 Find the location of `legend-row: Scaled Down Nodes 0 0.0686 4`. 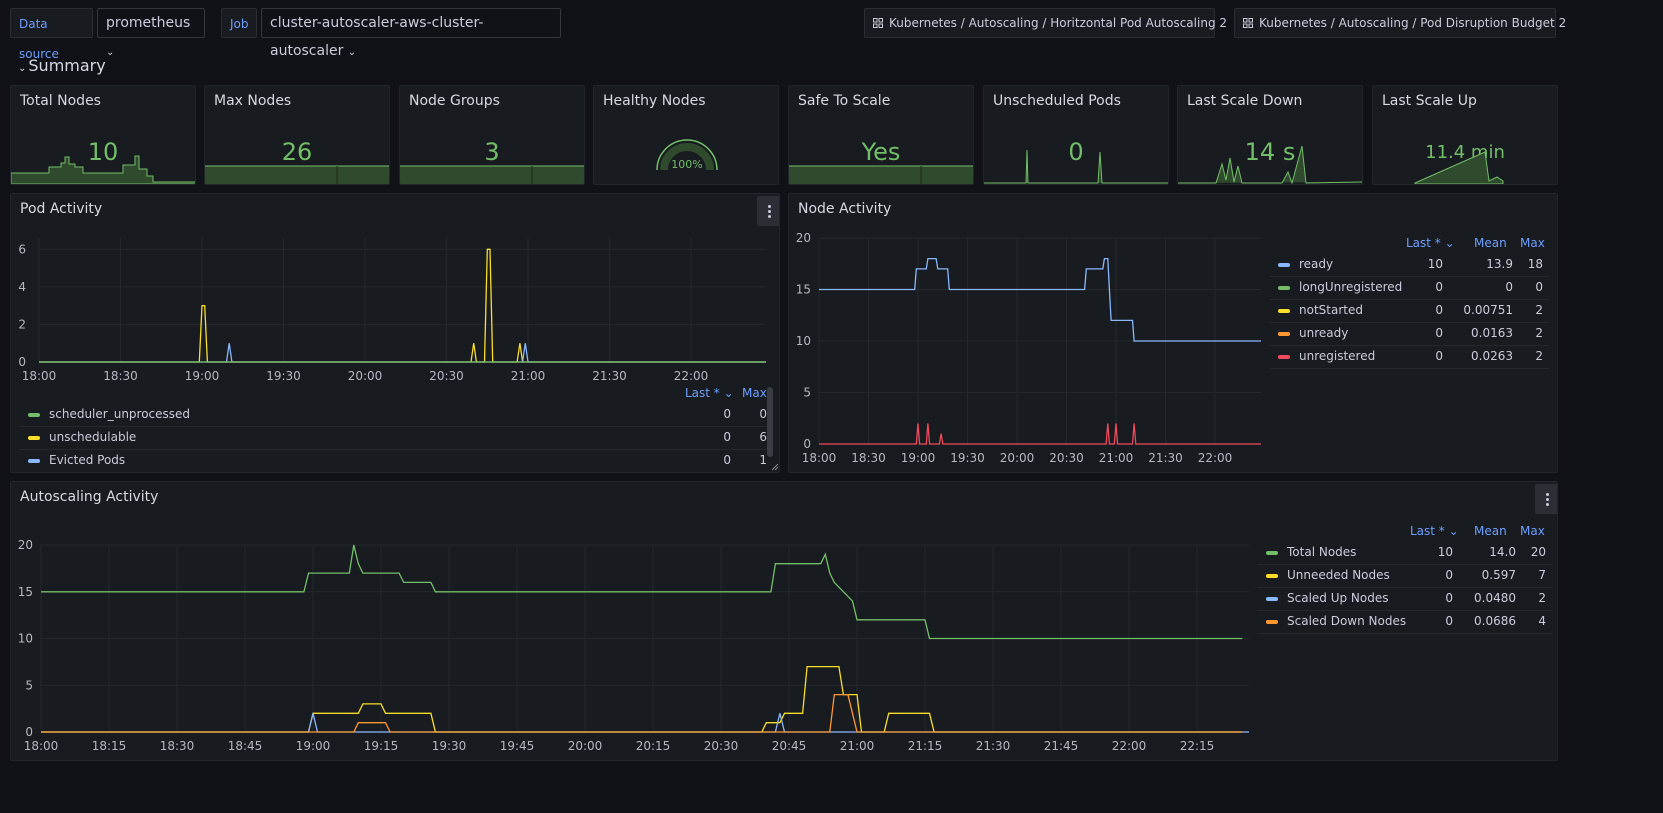

legend-row: Scaled Down Nodes 0 0.0686 4 is located at coordinates (1404, 622).